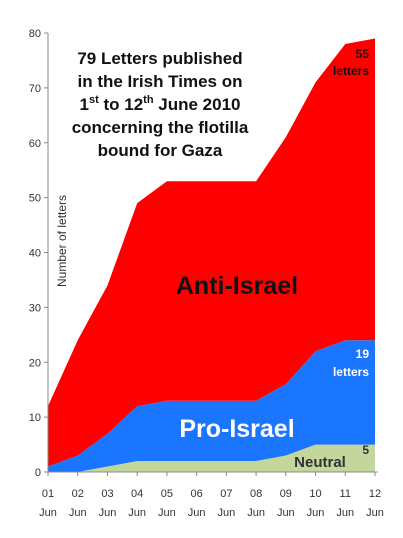  I want to click on pro-unit-label: letters, so click(351, 372).